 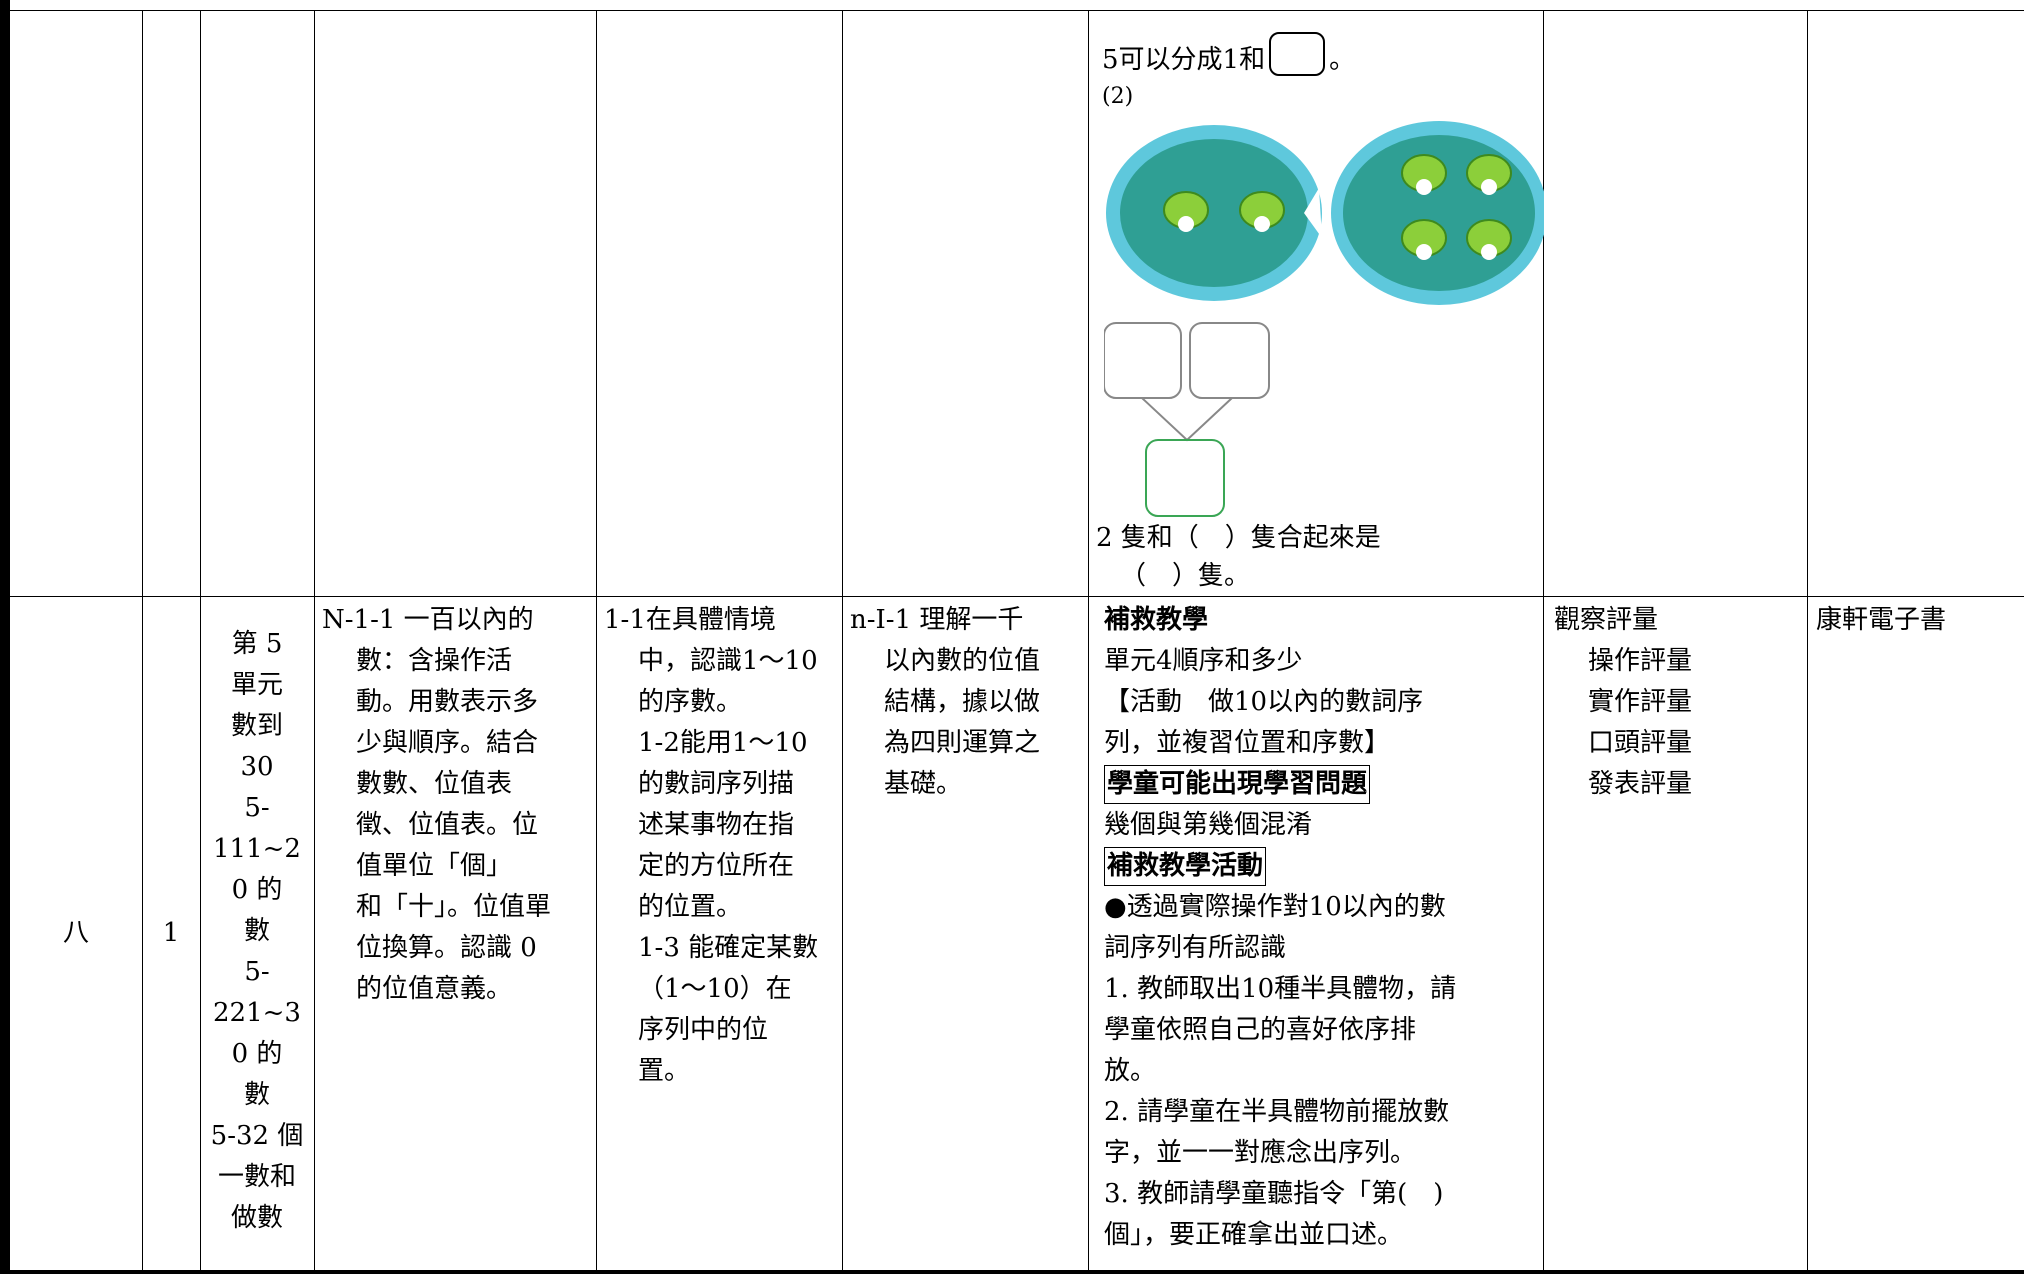 What do you see at coordinates (1280, 825) in the screenshot?
I see `line: 幾個與第幾個混淆` at bounding box center [1280, 825].